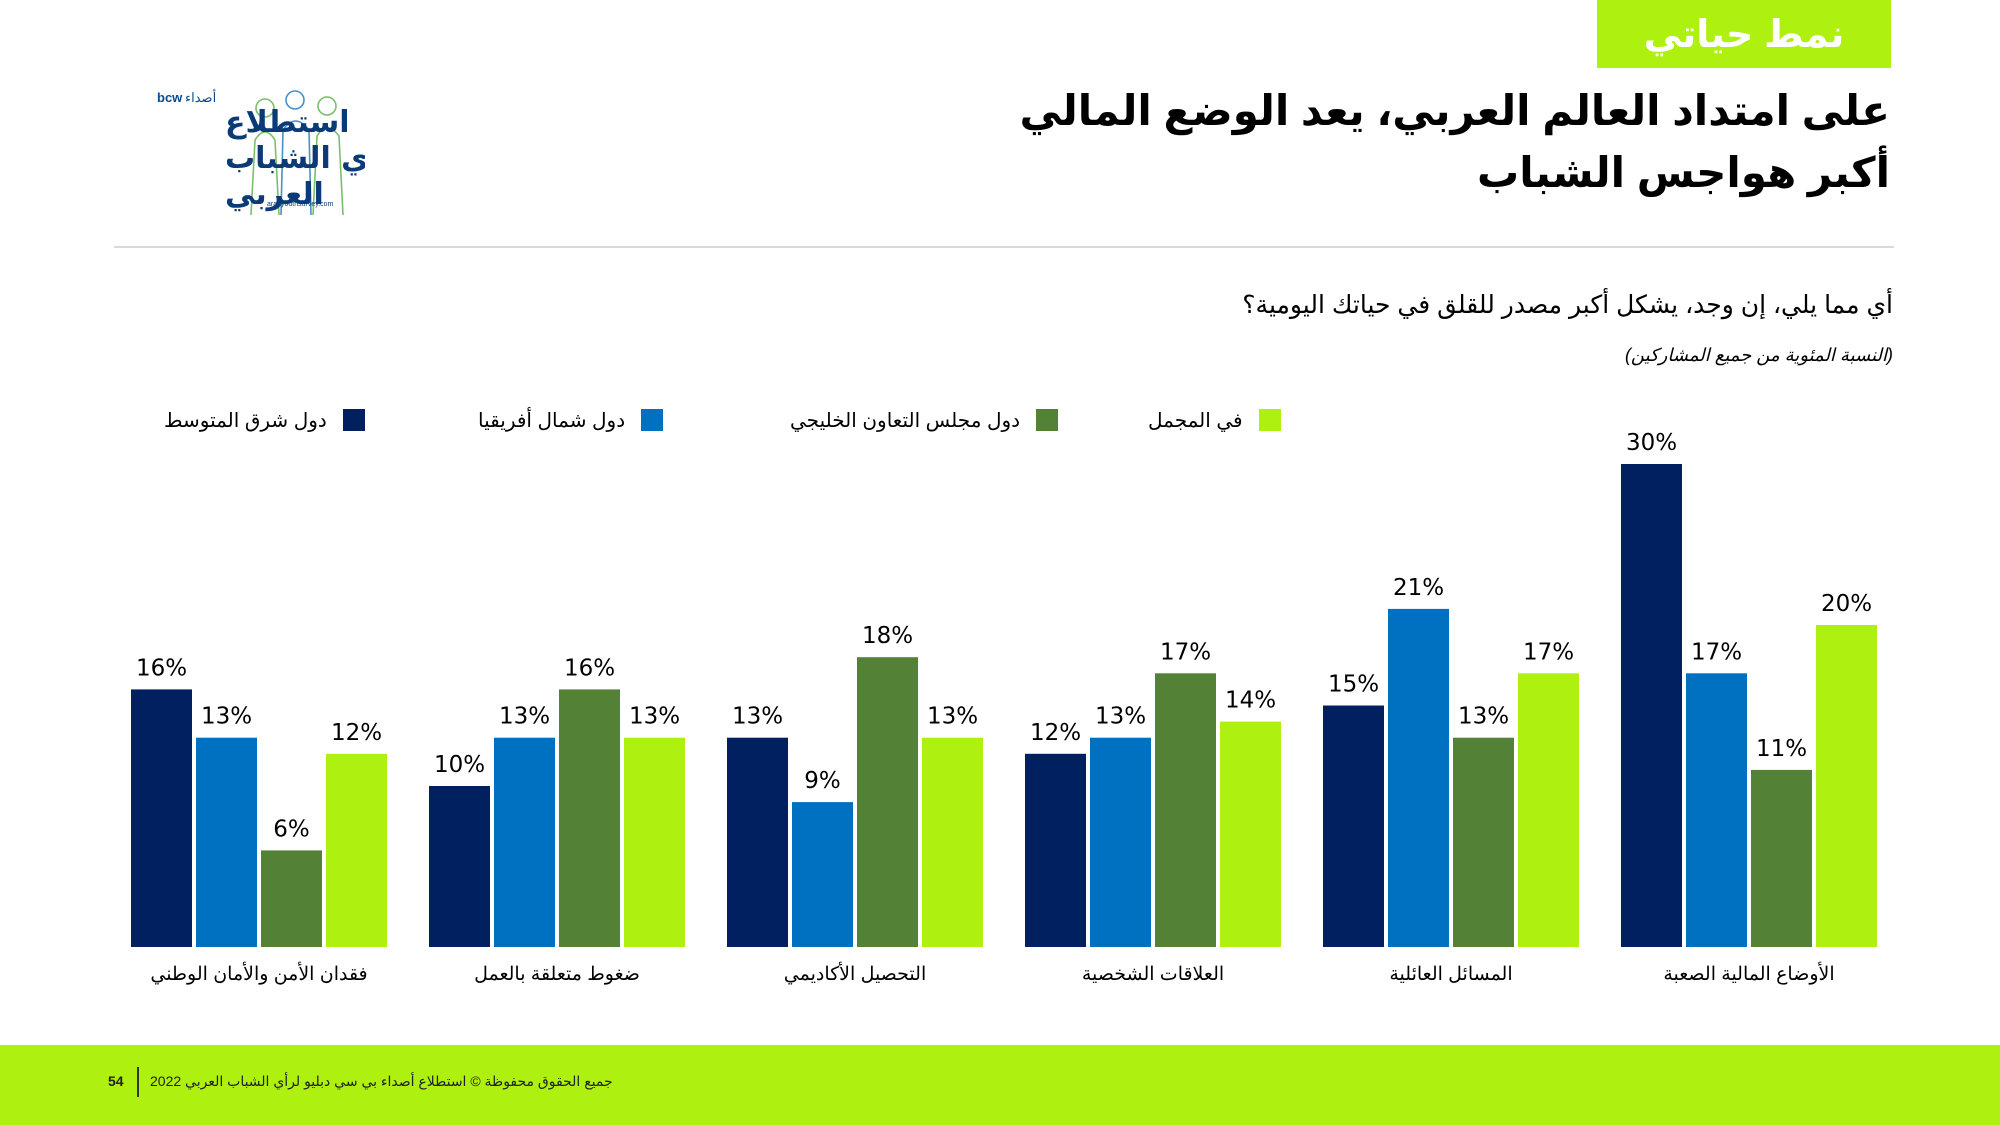  I want to click on category-label: ضغوط متعلقة بالعمل, so click(557, 974).